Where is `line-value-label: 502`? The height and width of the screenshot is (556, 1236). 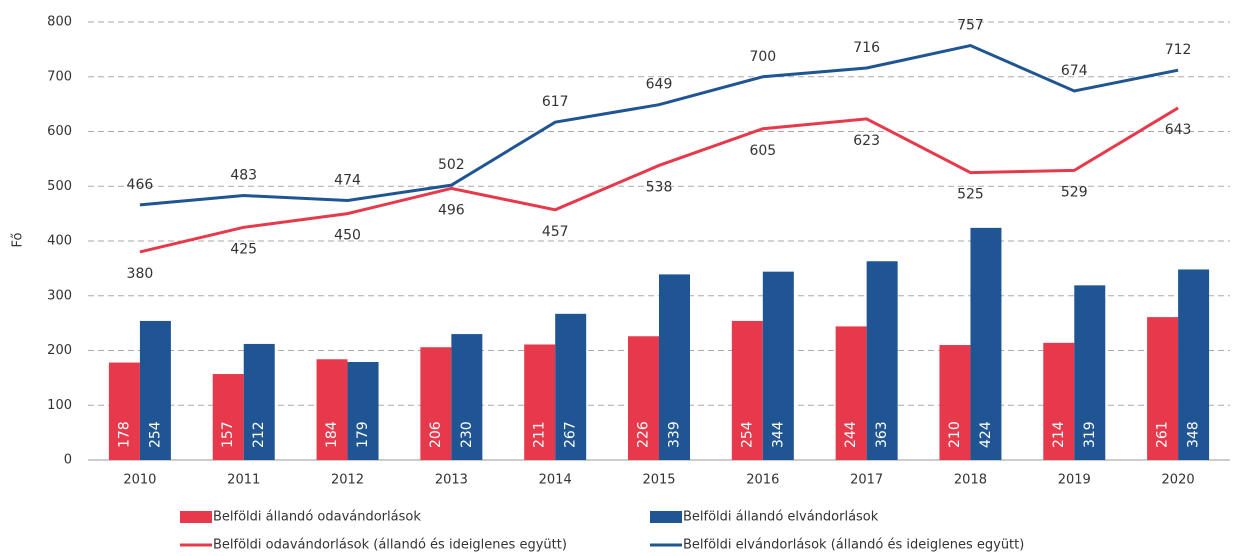 line-value-label: 502 is located at coordinates (451, 165).